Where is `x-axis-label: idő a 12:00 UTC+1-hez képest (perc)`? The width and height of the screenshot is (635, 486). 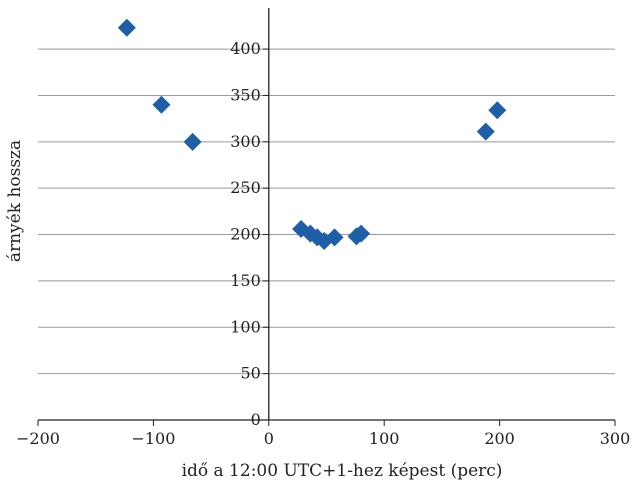
x-axis-label: idő a 12:00 UTC+1-hez képest (perc) is located at coordinates (342, 471).